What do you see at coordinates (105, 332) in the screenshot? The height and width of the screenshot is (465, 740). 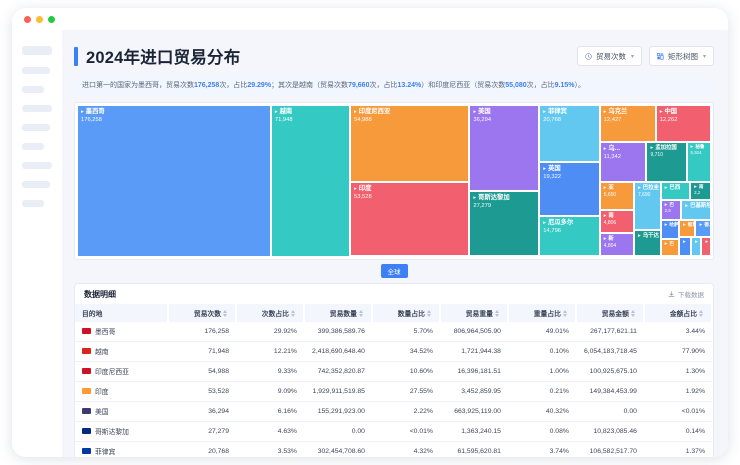 I see `destination-label: 墨西哥` at bounding box center [105, 332].